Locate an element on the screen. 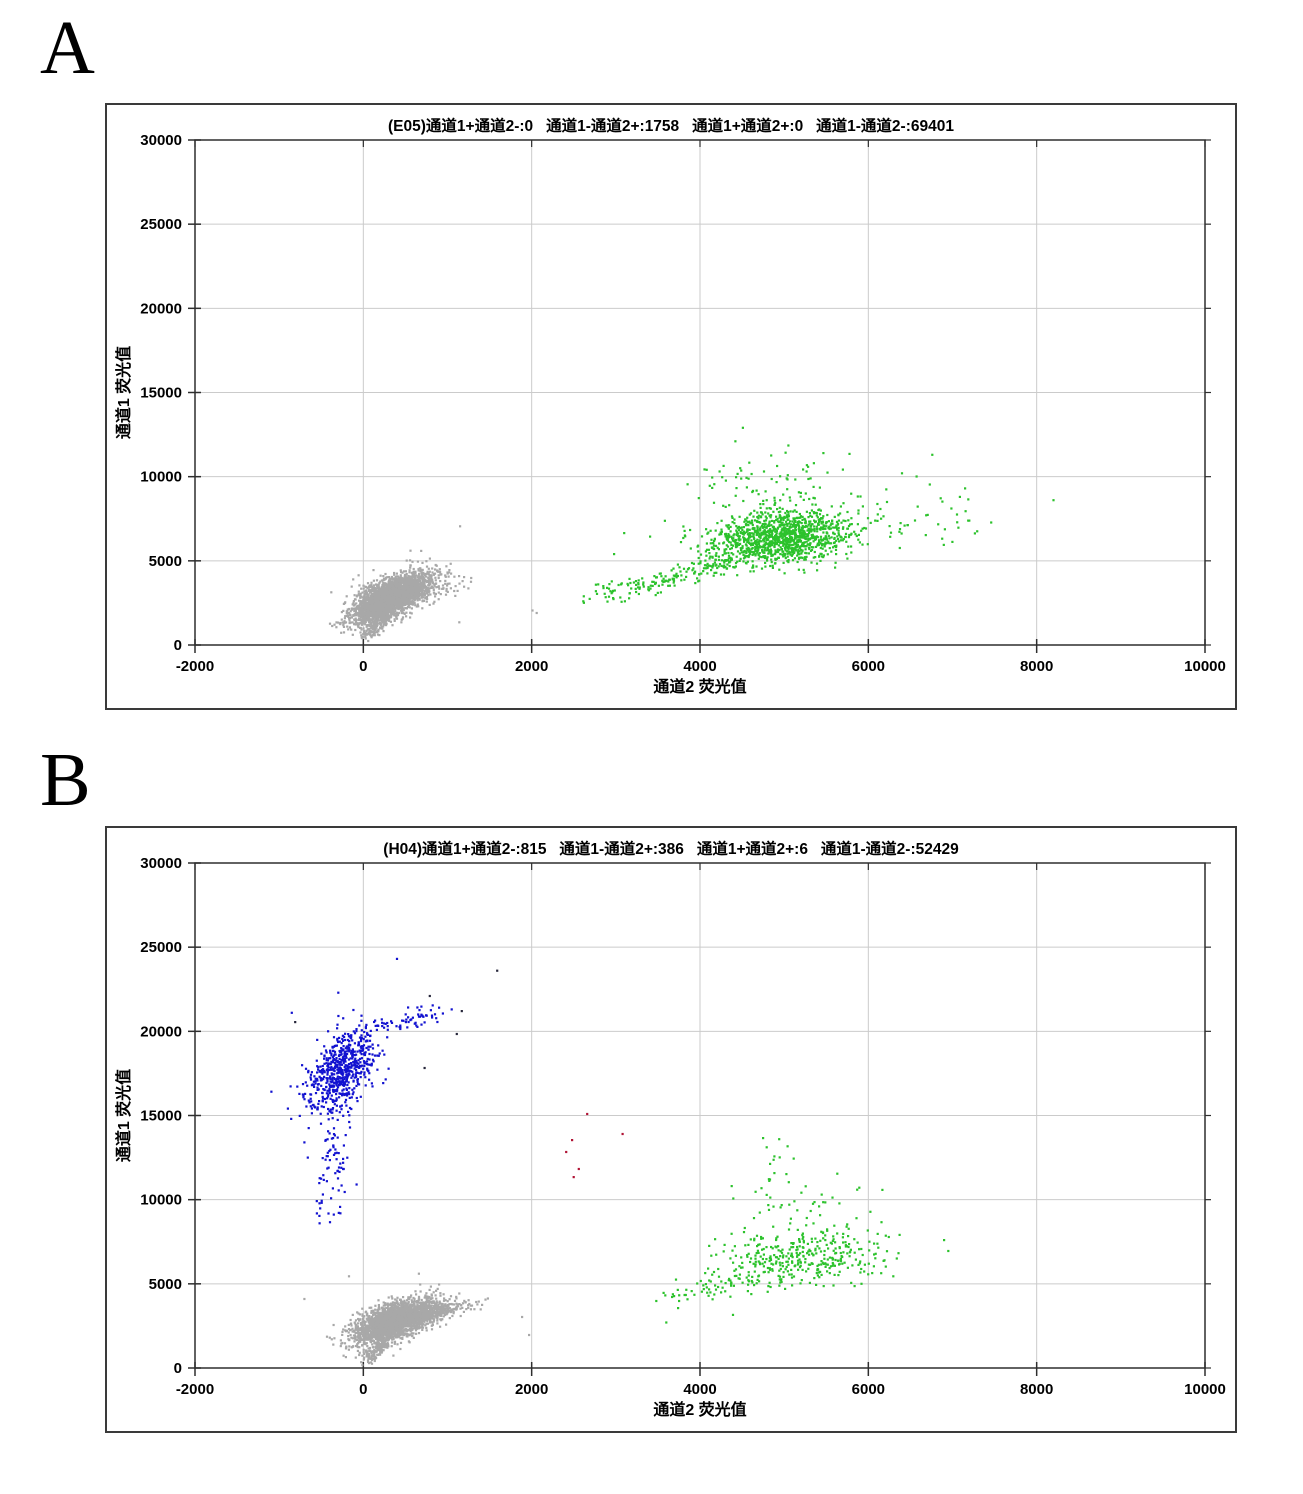  series-double-positive-droplets is located at coordinates (594, 1145).